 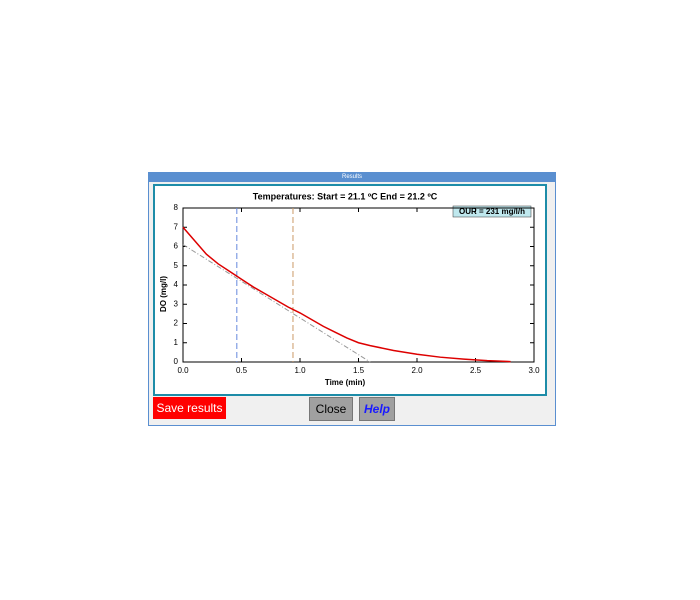 What do you see at coordinates (176, 342) in the screenshot?
I see `y-tick-label: 1` at bounding box center [176, 342].